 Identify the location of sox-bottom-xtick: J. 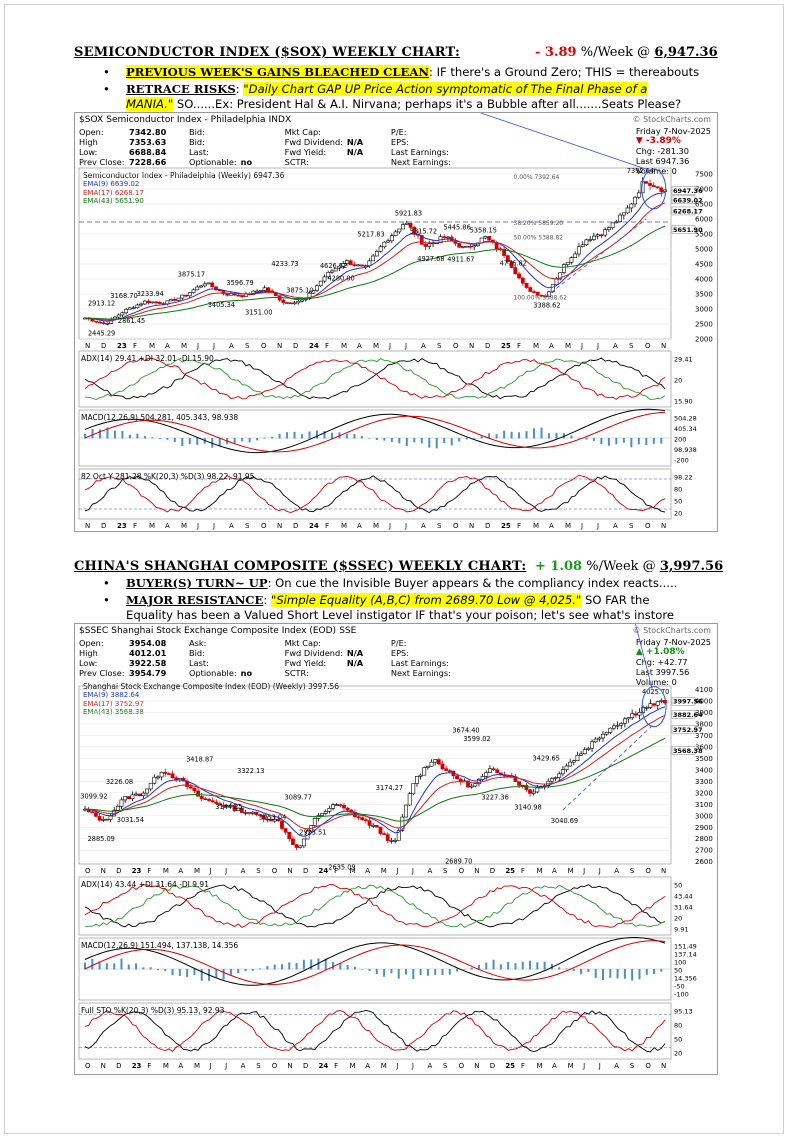
(389, 526).